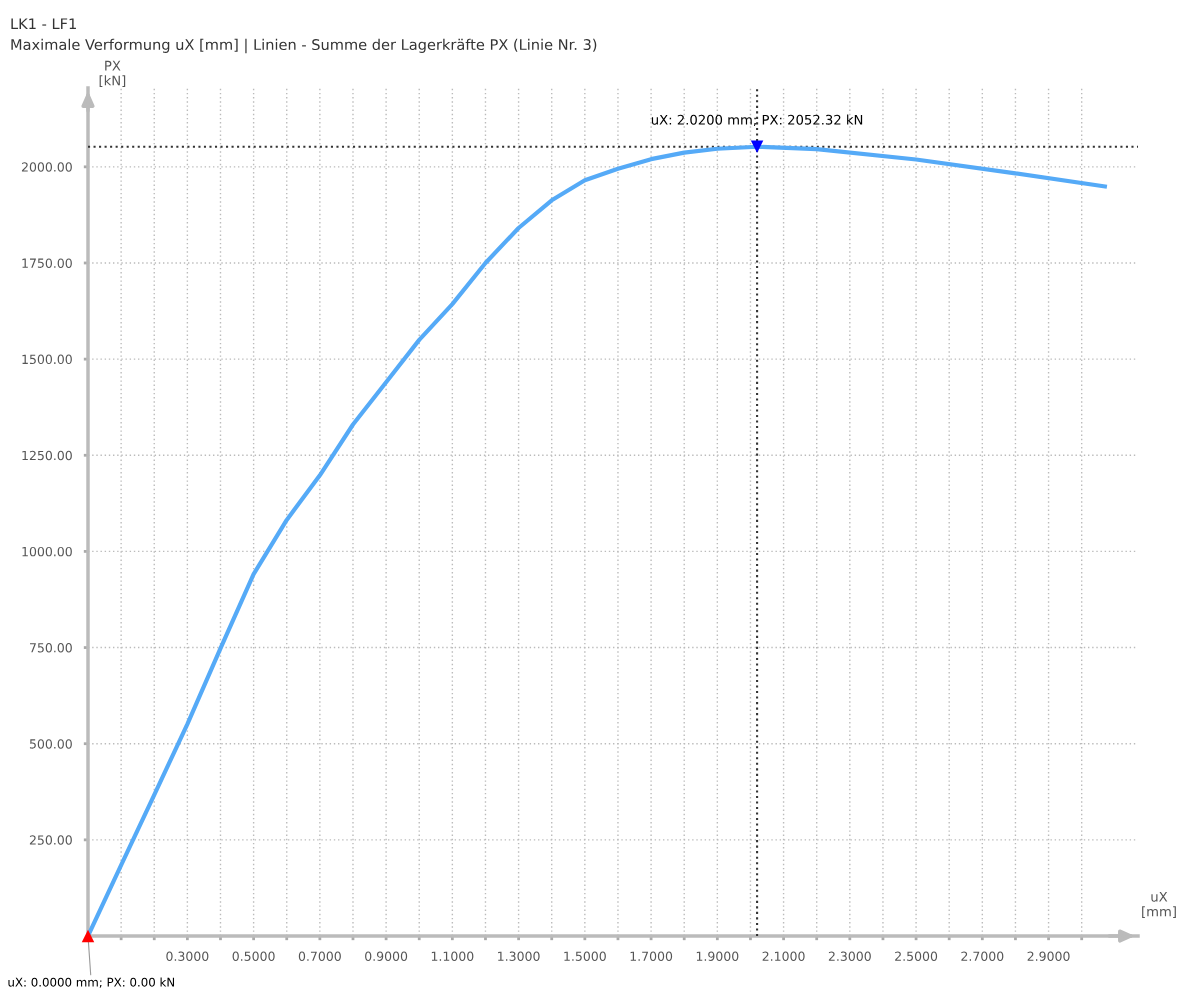 Image resolution: width=1182 pixels, height=1003 pixels. What do you see at coordinates (452, 956) in the screenshot?
I see `x-tick-label: 1.1000` at bounding box center [452, 956].